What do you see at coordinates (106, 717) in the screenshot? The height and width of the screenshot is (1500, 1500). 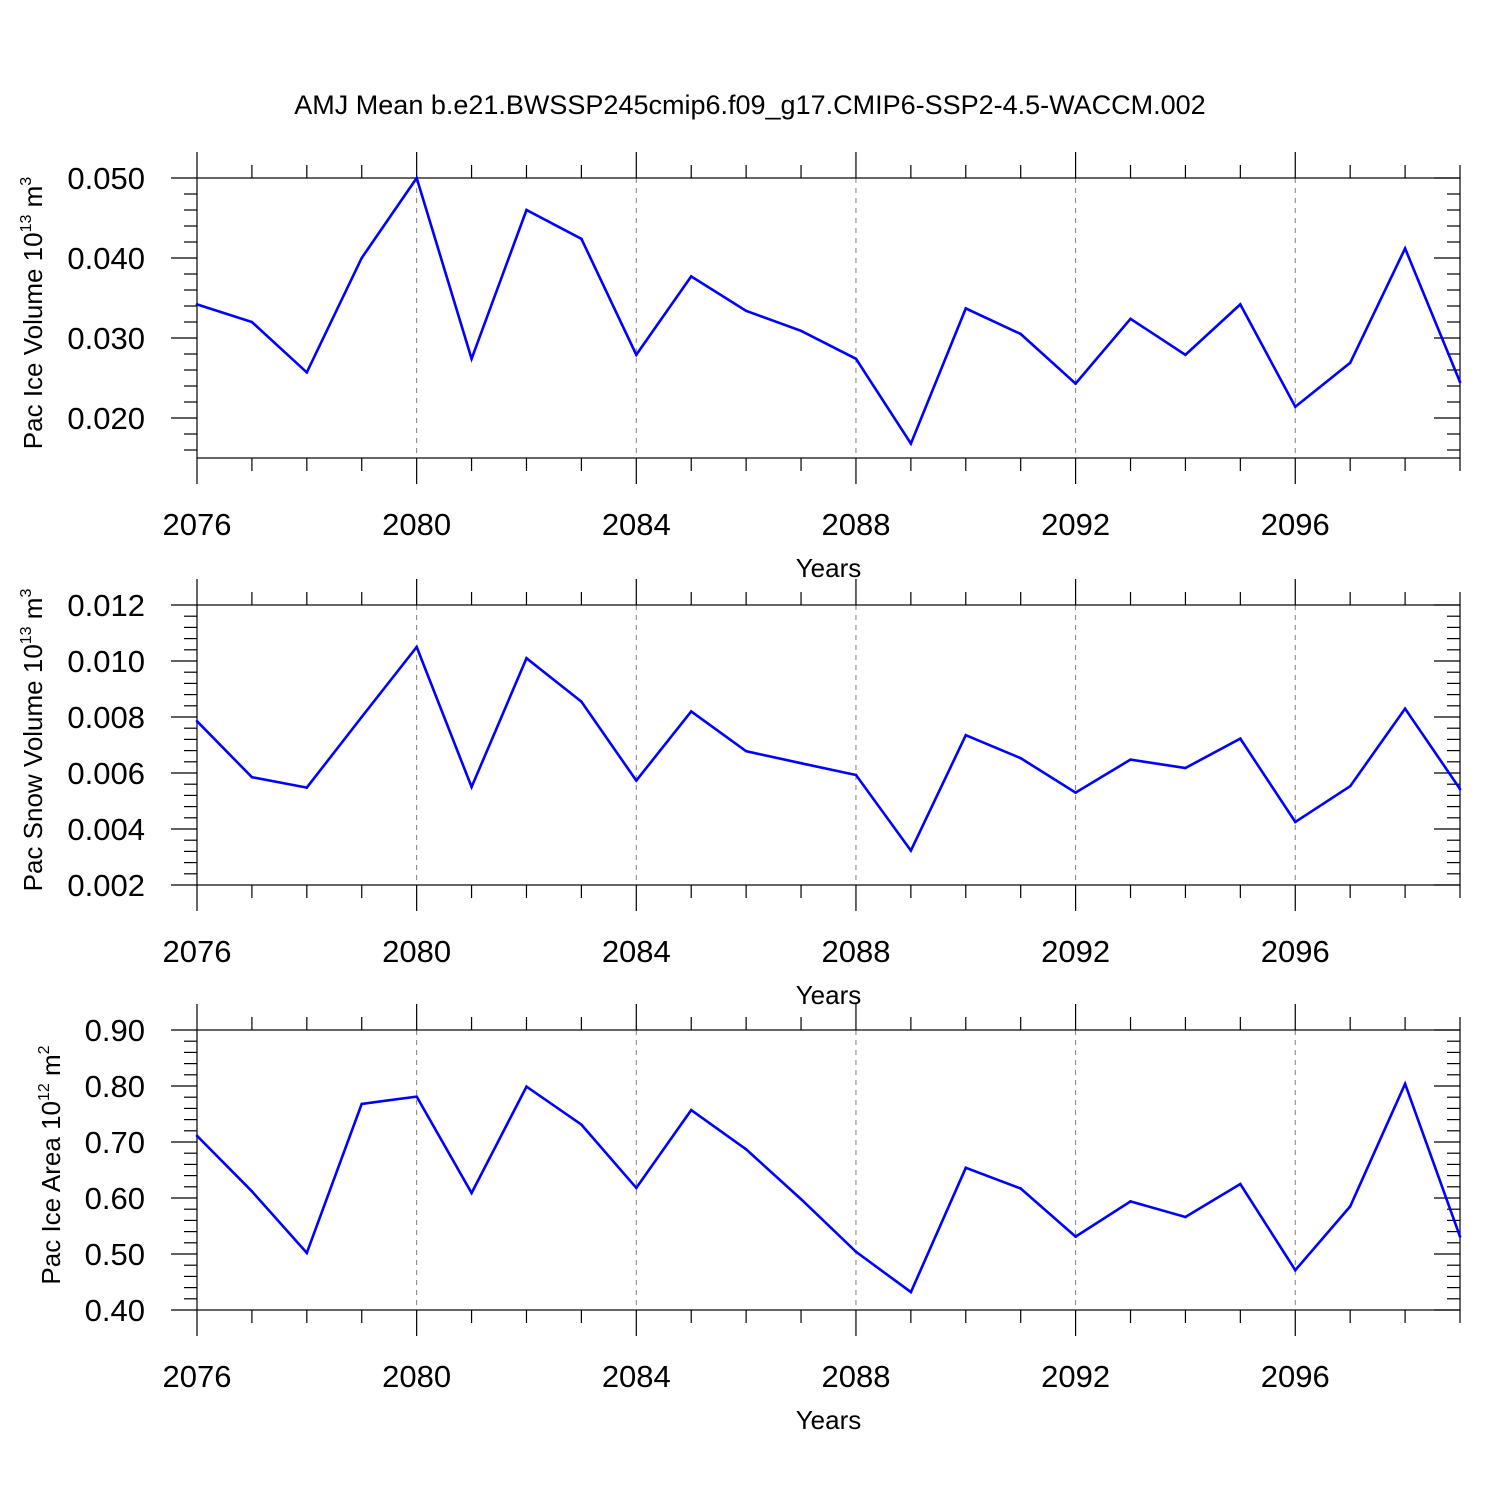 I see `y-tick-label: 0.008` at bounding box center [106, 717].